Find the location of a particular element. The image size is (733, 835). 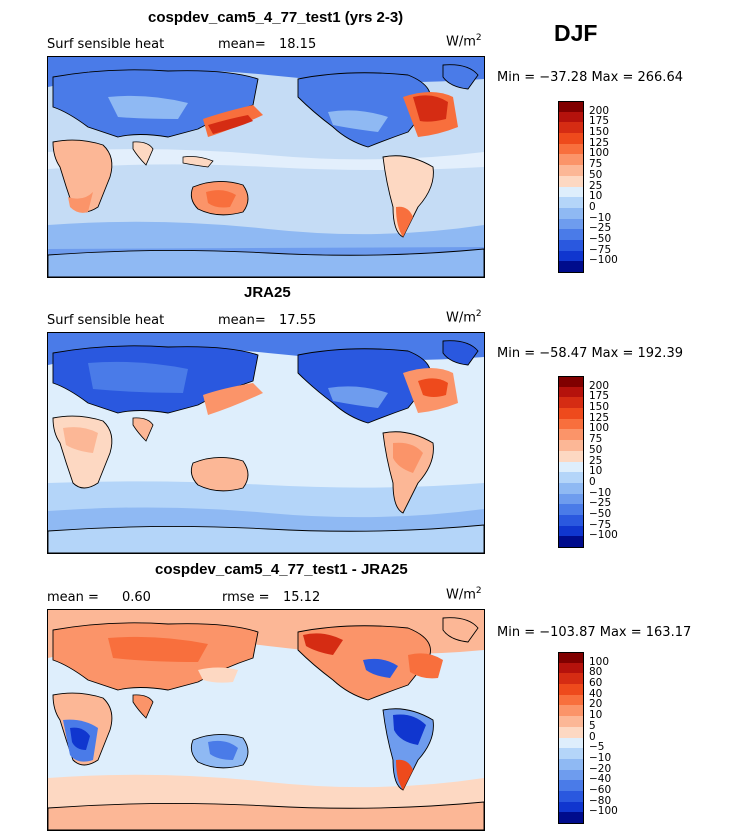

colorbar-tick-label: −25 is located at coordinates (600, 228).